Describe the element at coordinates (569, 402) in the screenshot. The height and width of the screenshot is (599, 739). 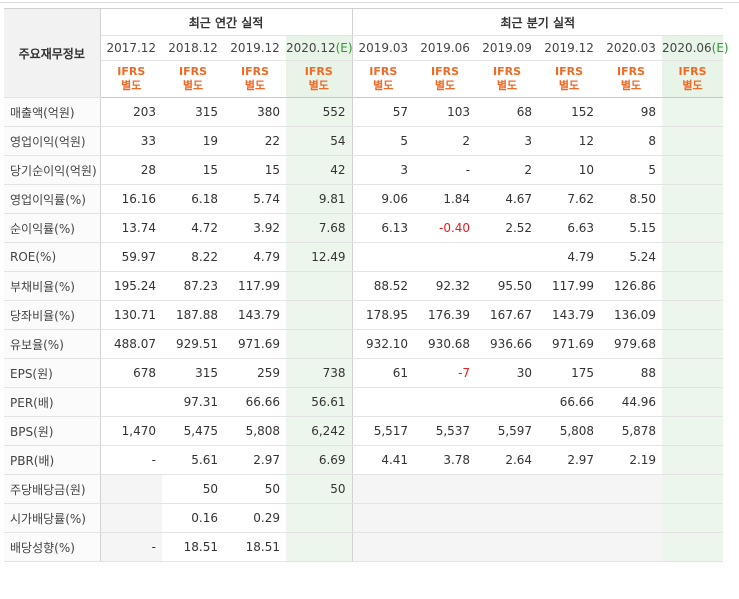
I see `value-cell: 66.66` at that location.